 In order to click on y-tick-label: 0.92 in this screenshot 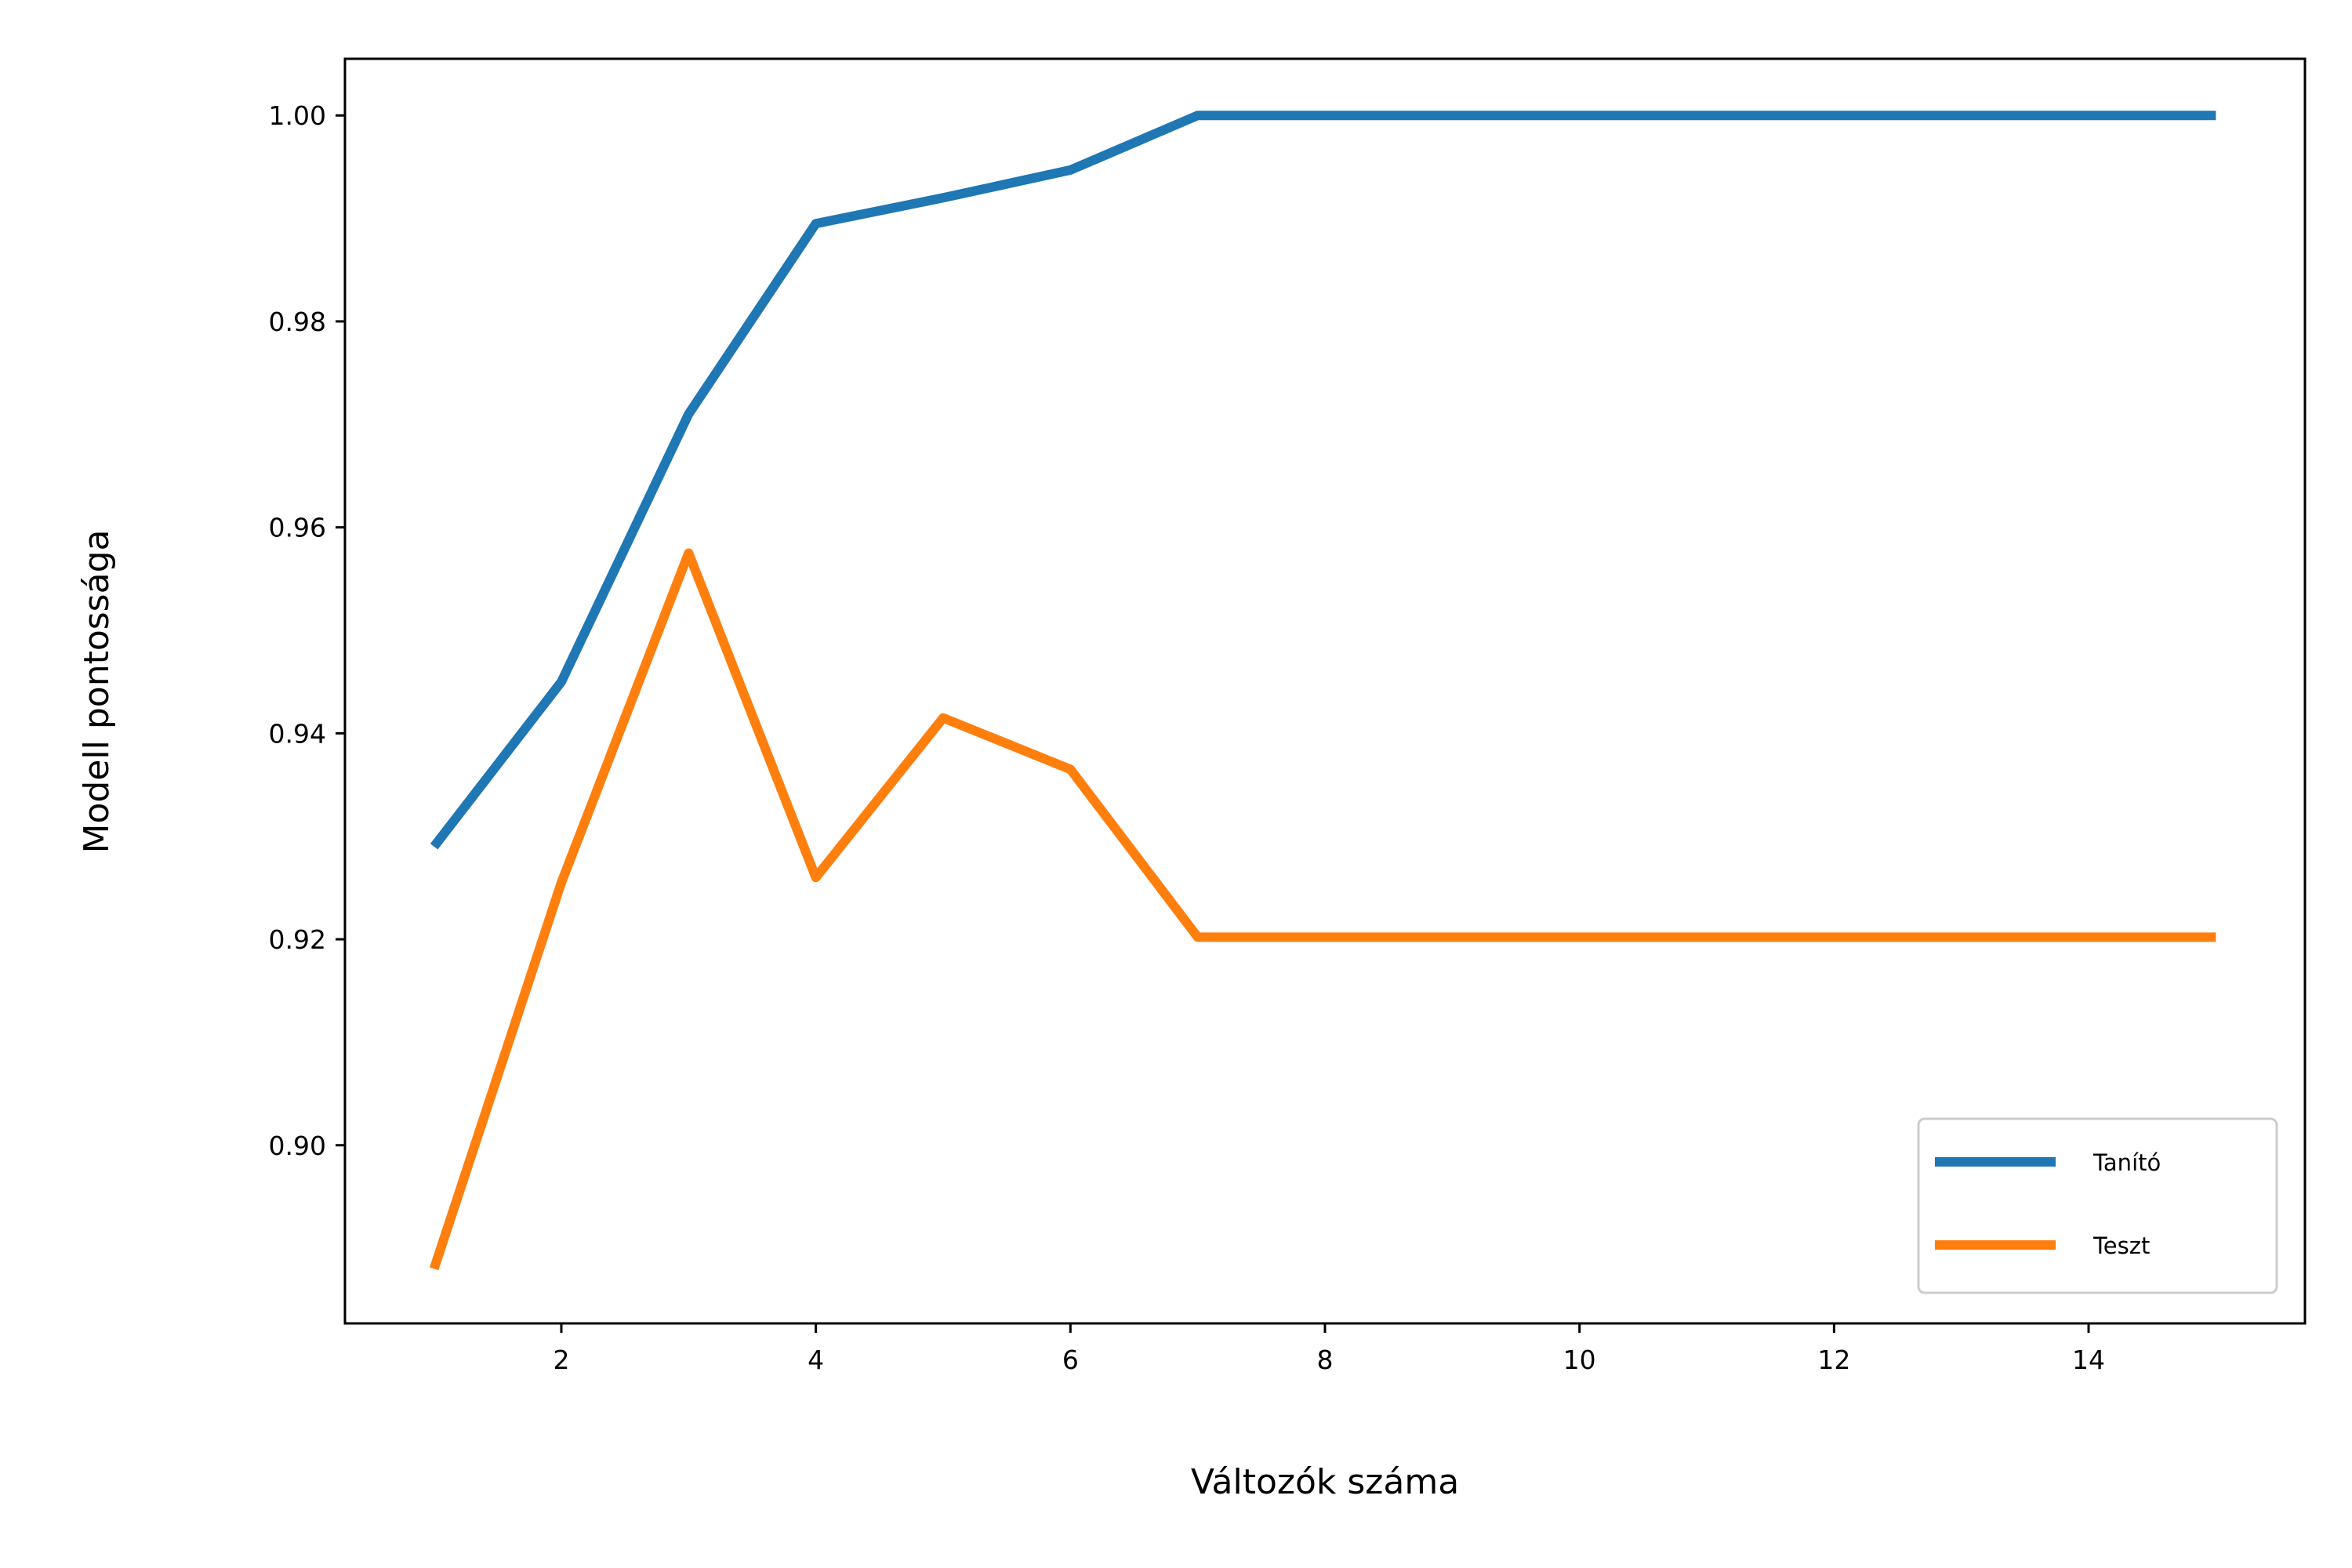, I will do `click(297, 939)`.